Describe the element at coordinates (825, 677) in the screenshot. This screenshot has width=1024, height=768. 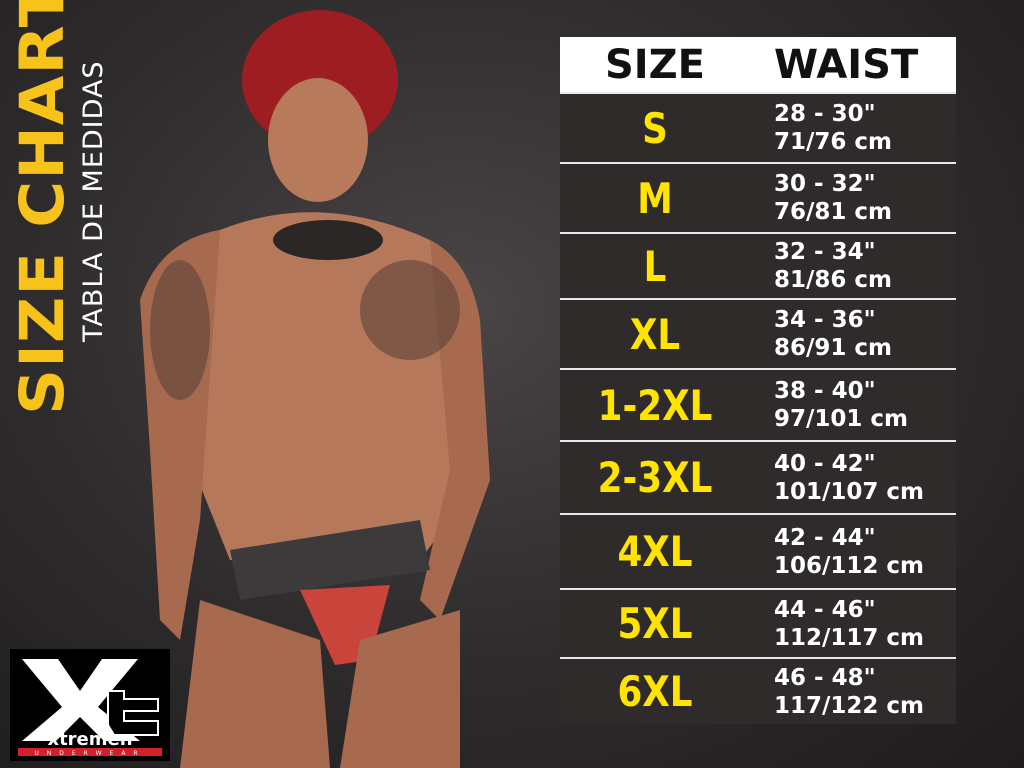
I see `waist-inches: 46 - 48"` at that location.